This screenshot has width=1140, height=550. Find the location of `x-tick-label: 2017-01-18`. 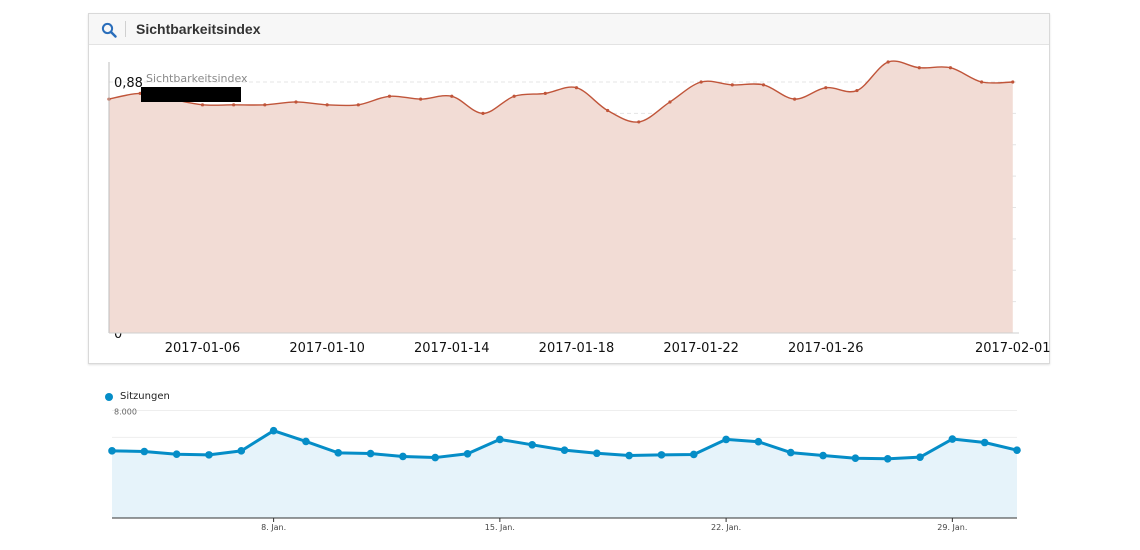

x-tick-label: 2017-01-18 is located at coordinates (577, 348).